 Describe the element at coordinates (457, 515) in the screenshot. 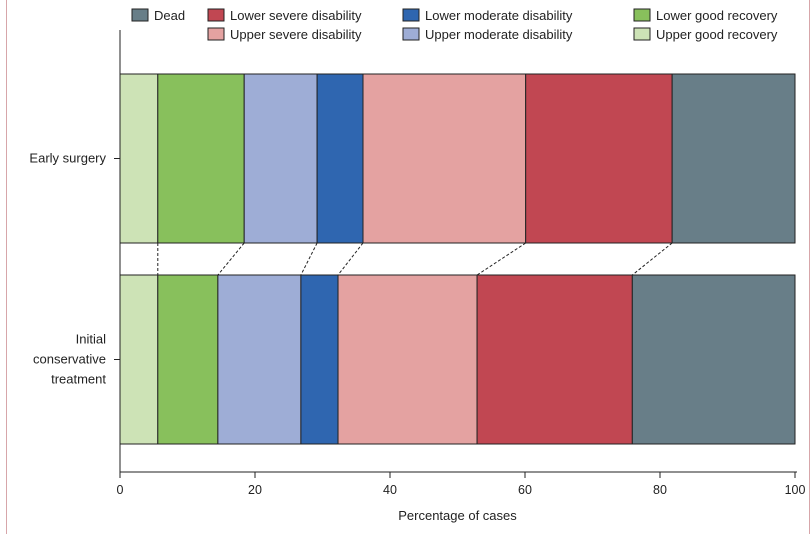

I see `x-axis-label: Percentage of cases` at that location.